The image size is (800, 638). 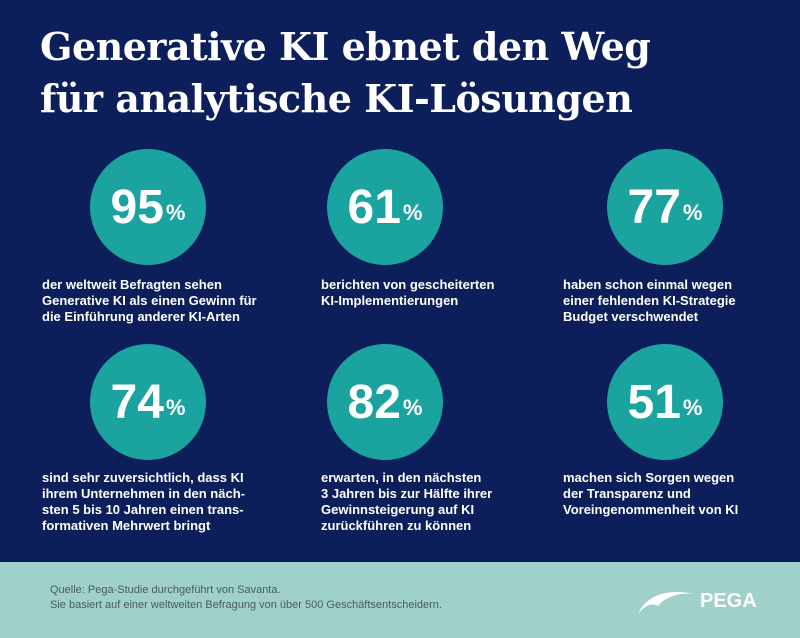 What do you see at coordinates (666, 603) in the screenshot?
I see `logo-mark` at bounding box center [666, 603].